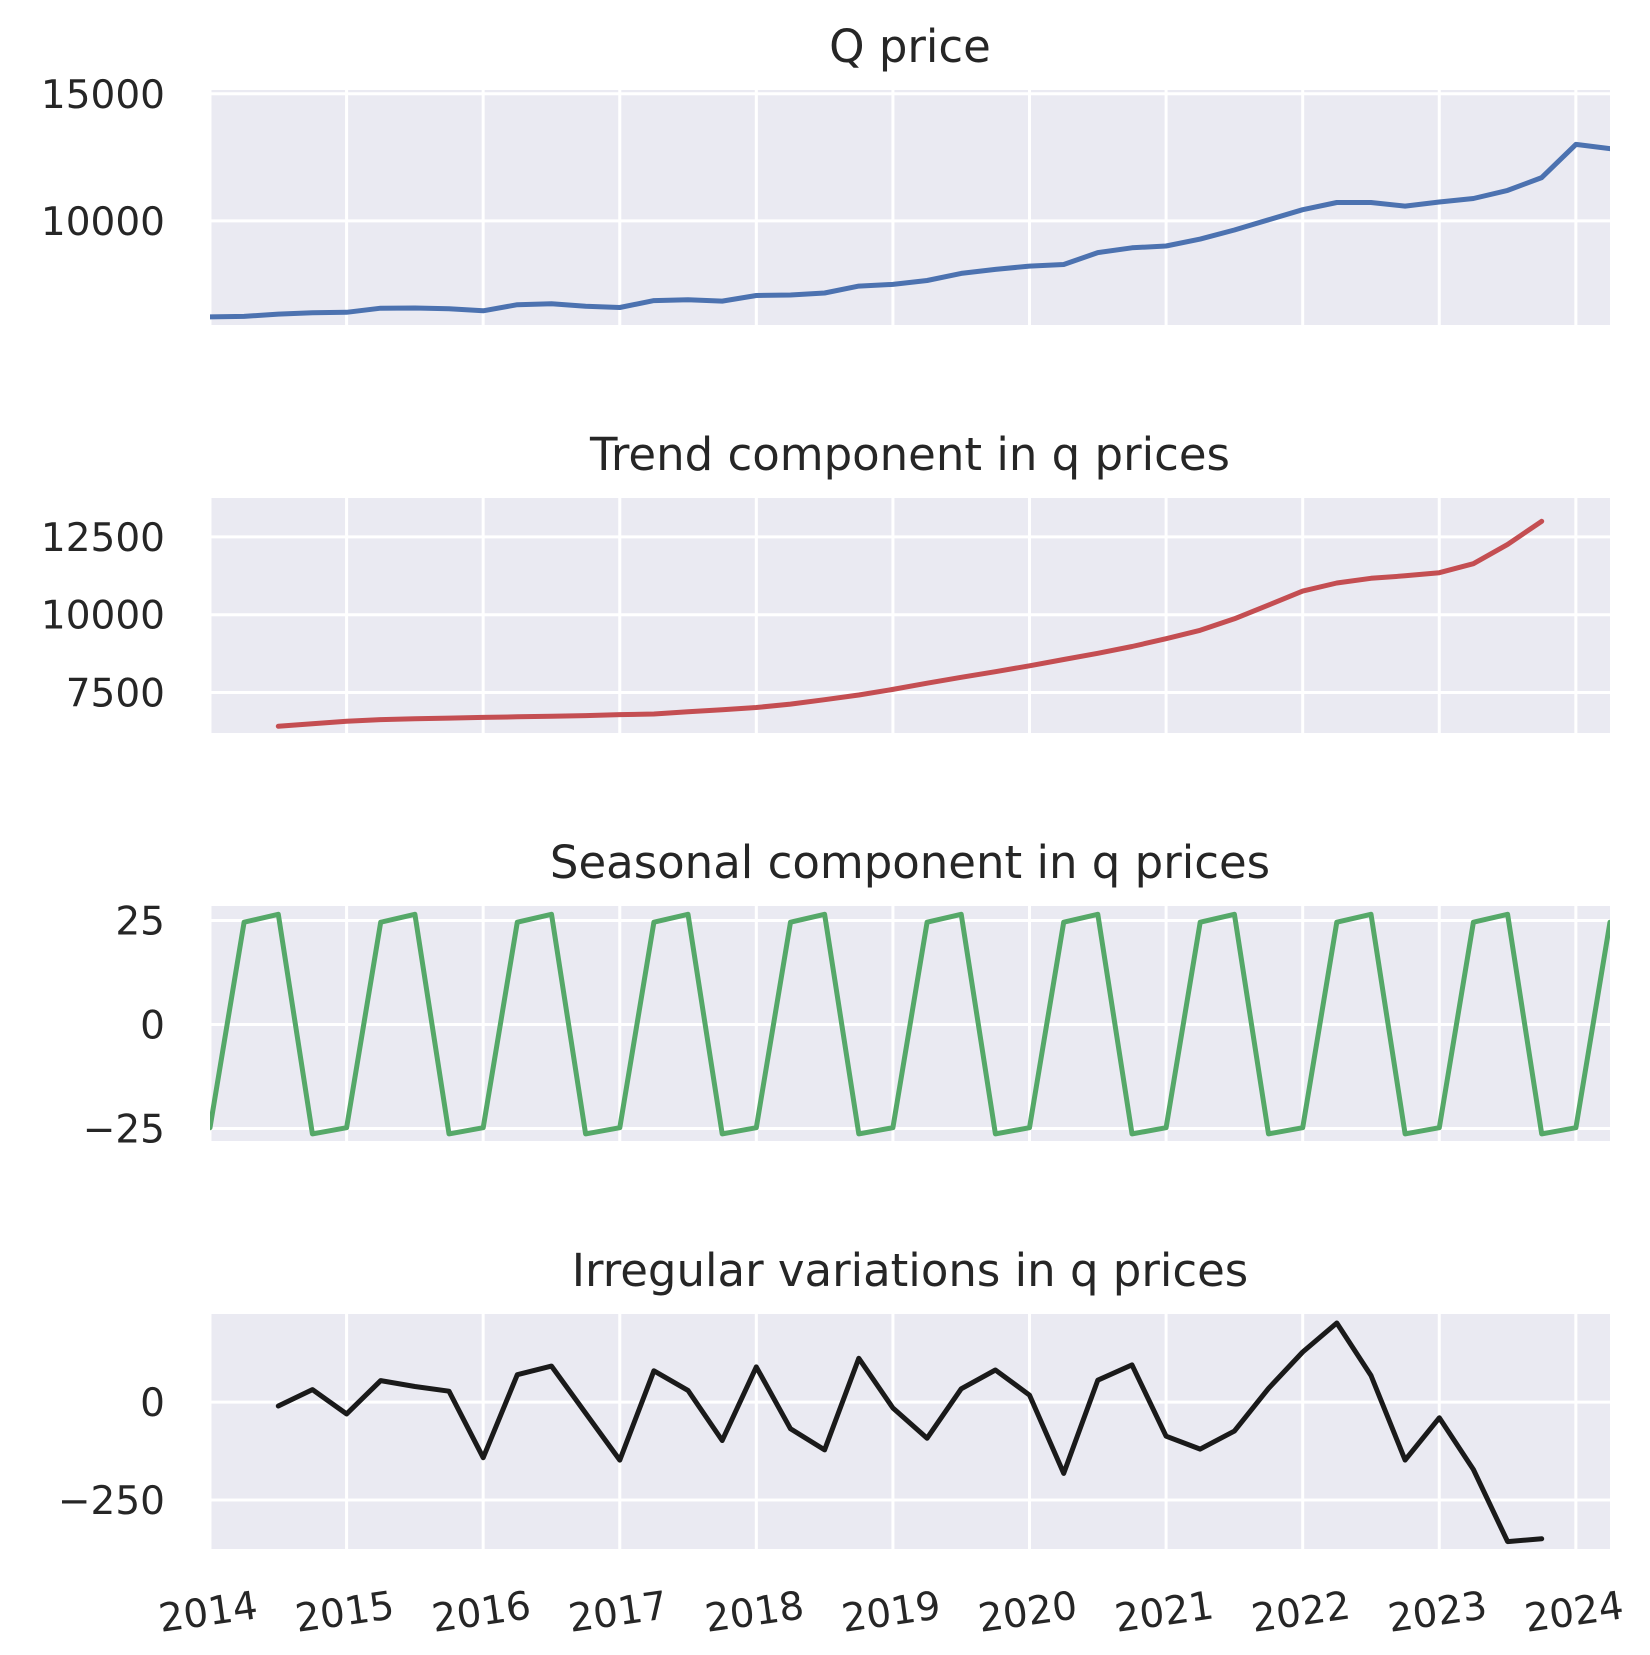 The image size is (1650, 1655). I want to click on y-tick-label: 15000, so click(103, 95).